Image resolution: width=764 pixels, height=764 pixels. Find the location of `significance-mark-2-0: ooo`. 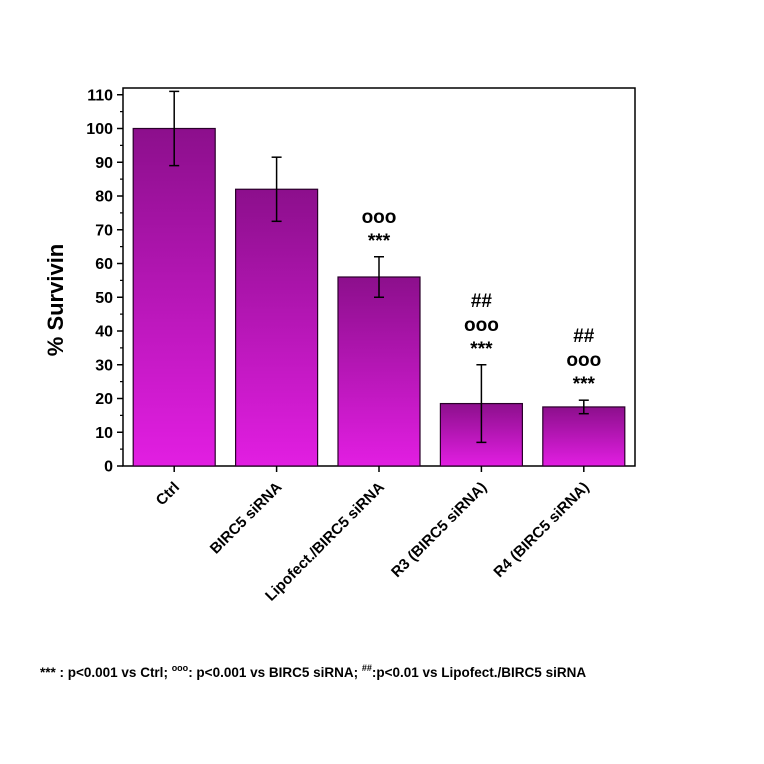

significance-mark-2-0: ooo is located at coordinates (379, 217).